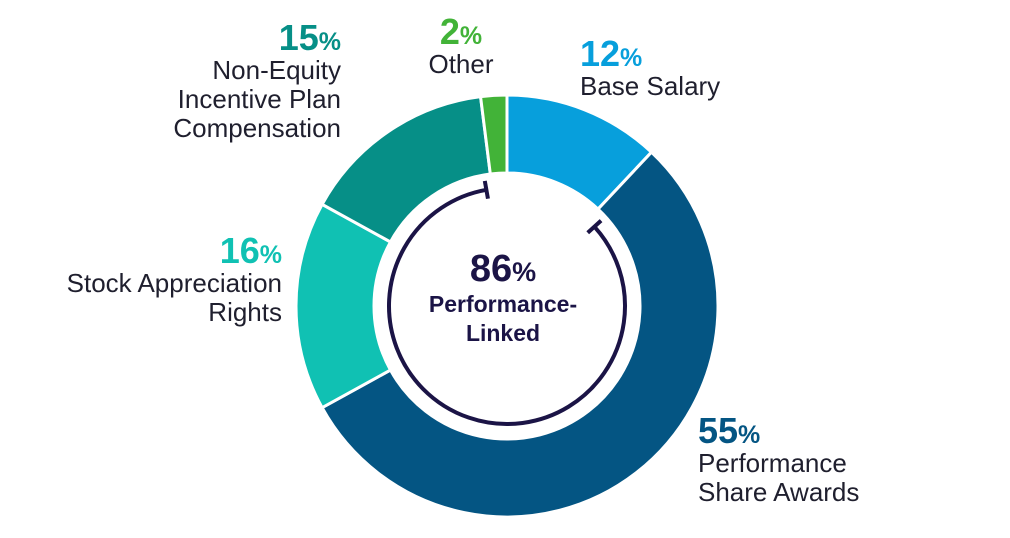 This screenshot has width=1010, height=538. I want to click on label-other: 2% Other, so click(461, 46).